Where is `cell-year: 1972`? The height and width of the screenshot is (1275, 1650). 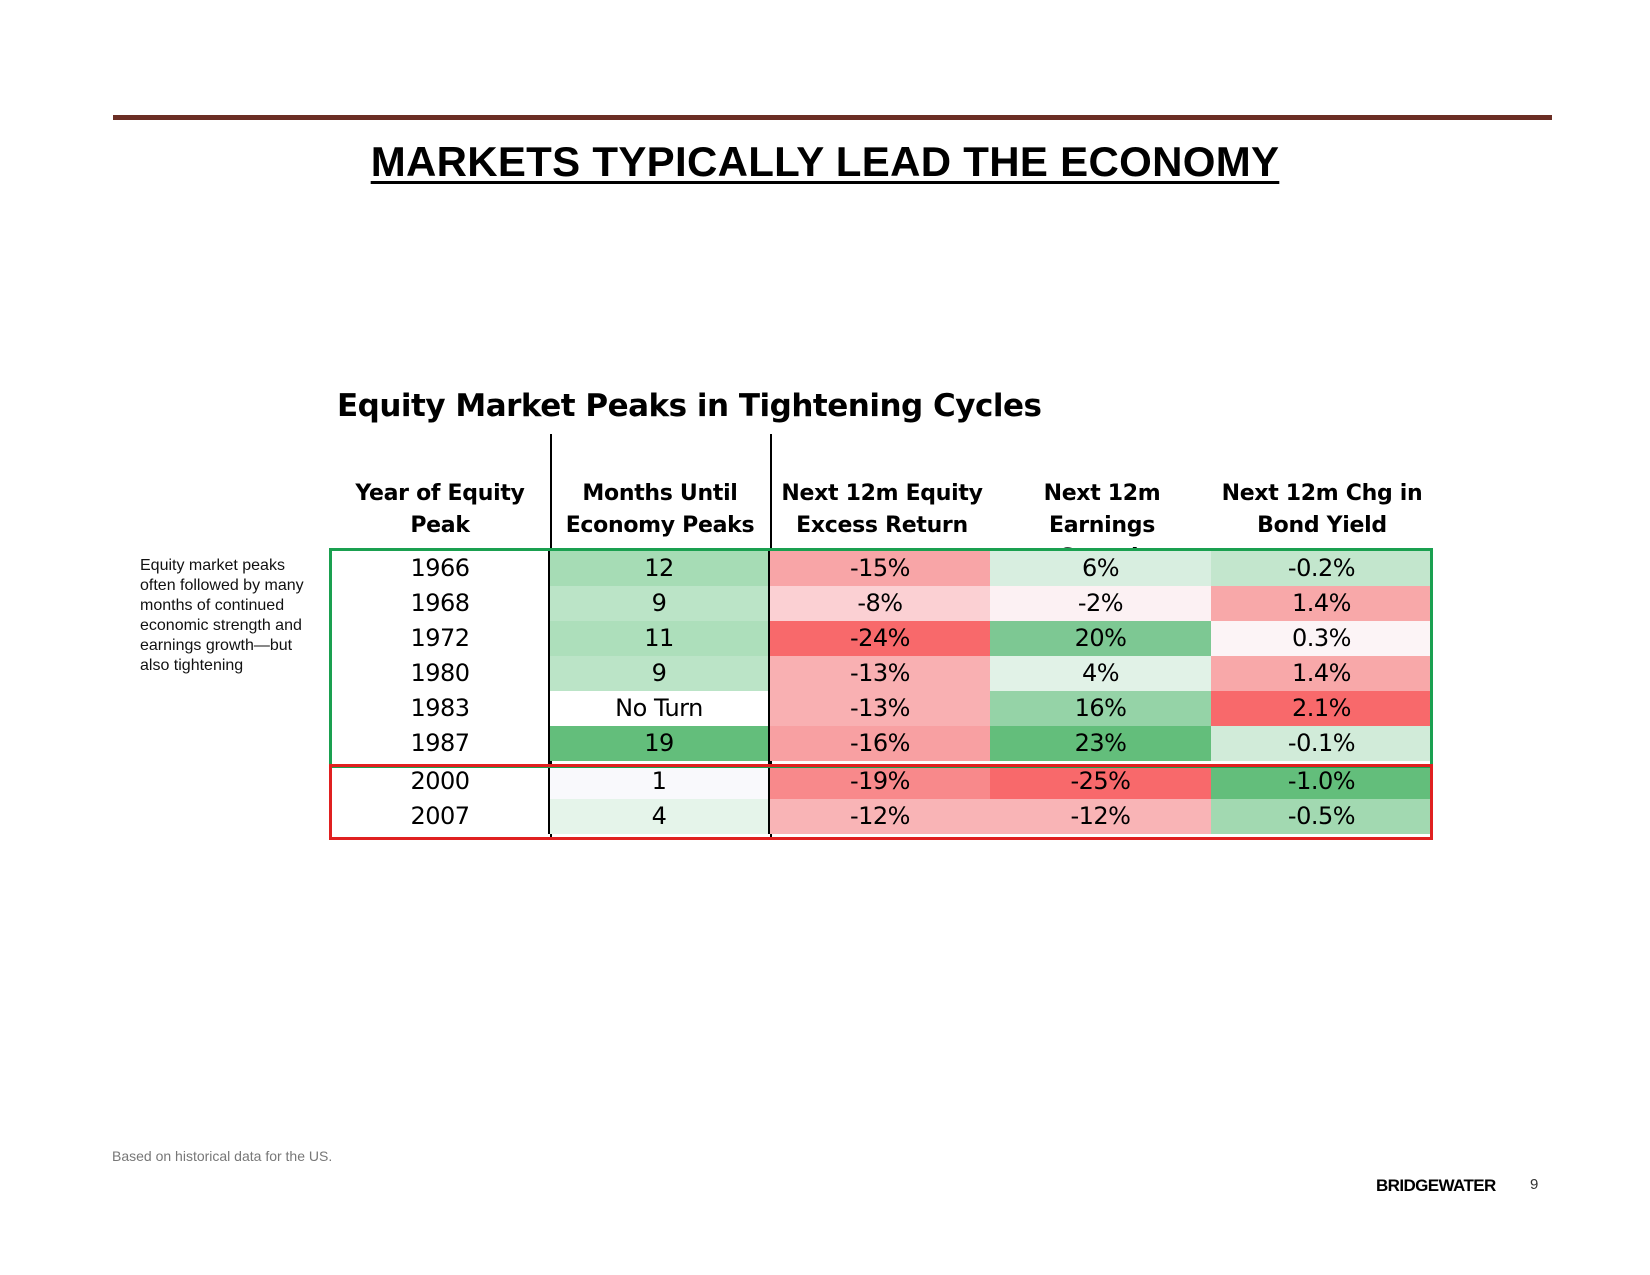 cell-year: 1972 is located at coordinates (441, 638).